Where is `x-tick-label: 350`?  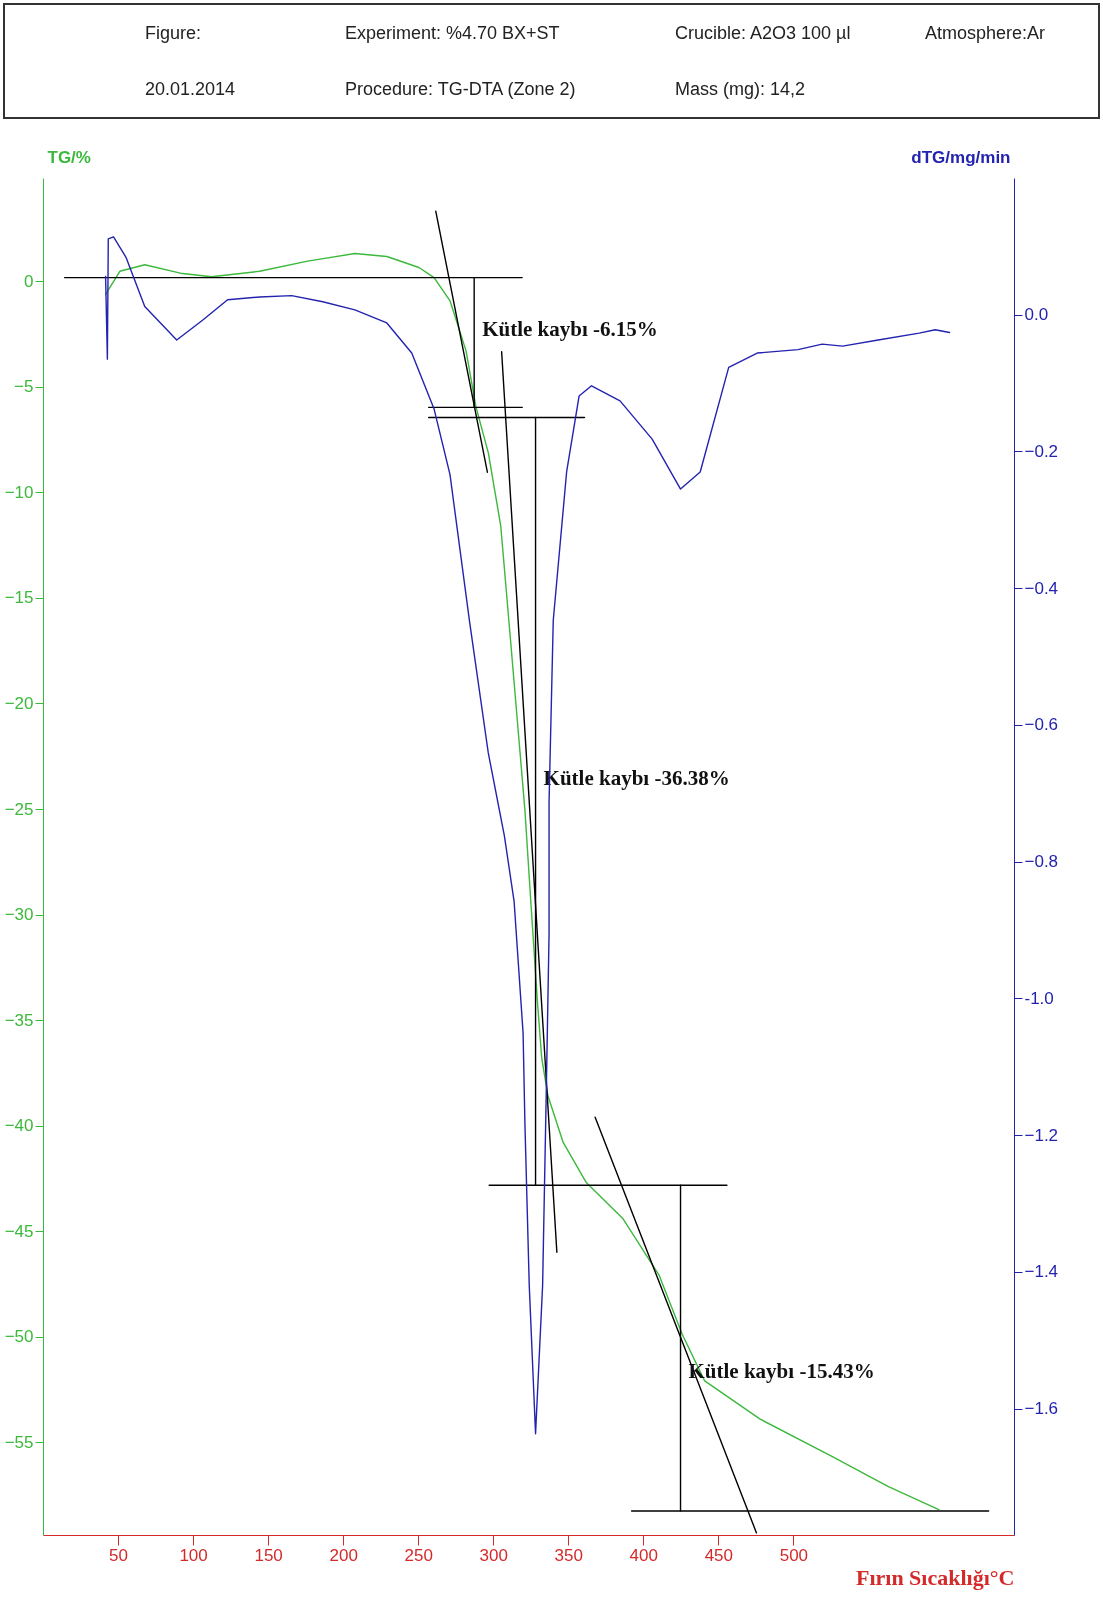
x-tick-label: 350 is located at coordinates (568, 1555).